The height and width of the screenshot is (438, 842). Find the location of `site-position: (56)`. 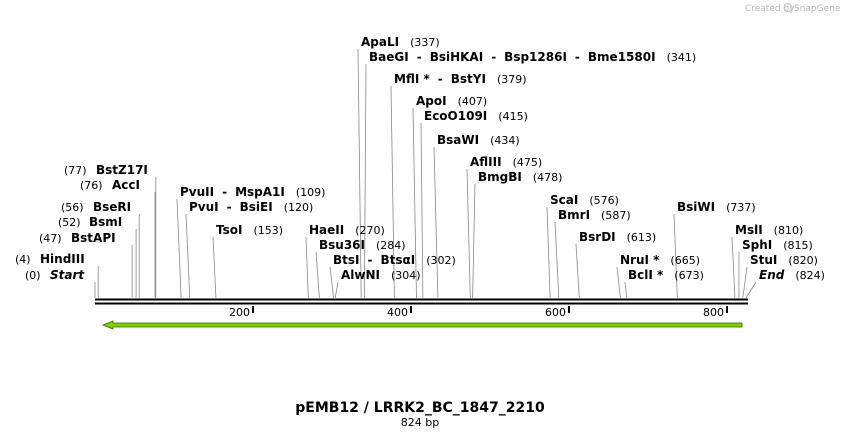

site-position: (56) is located at coordinates (72, 207).